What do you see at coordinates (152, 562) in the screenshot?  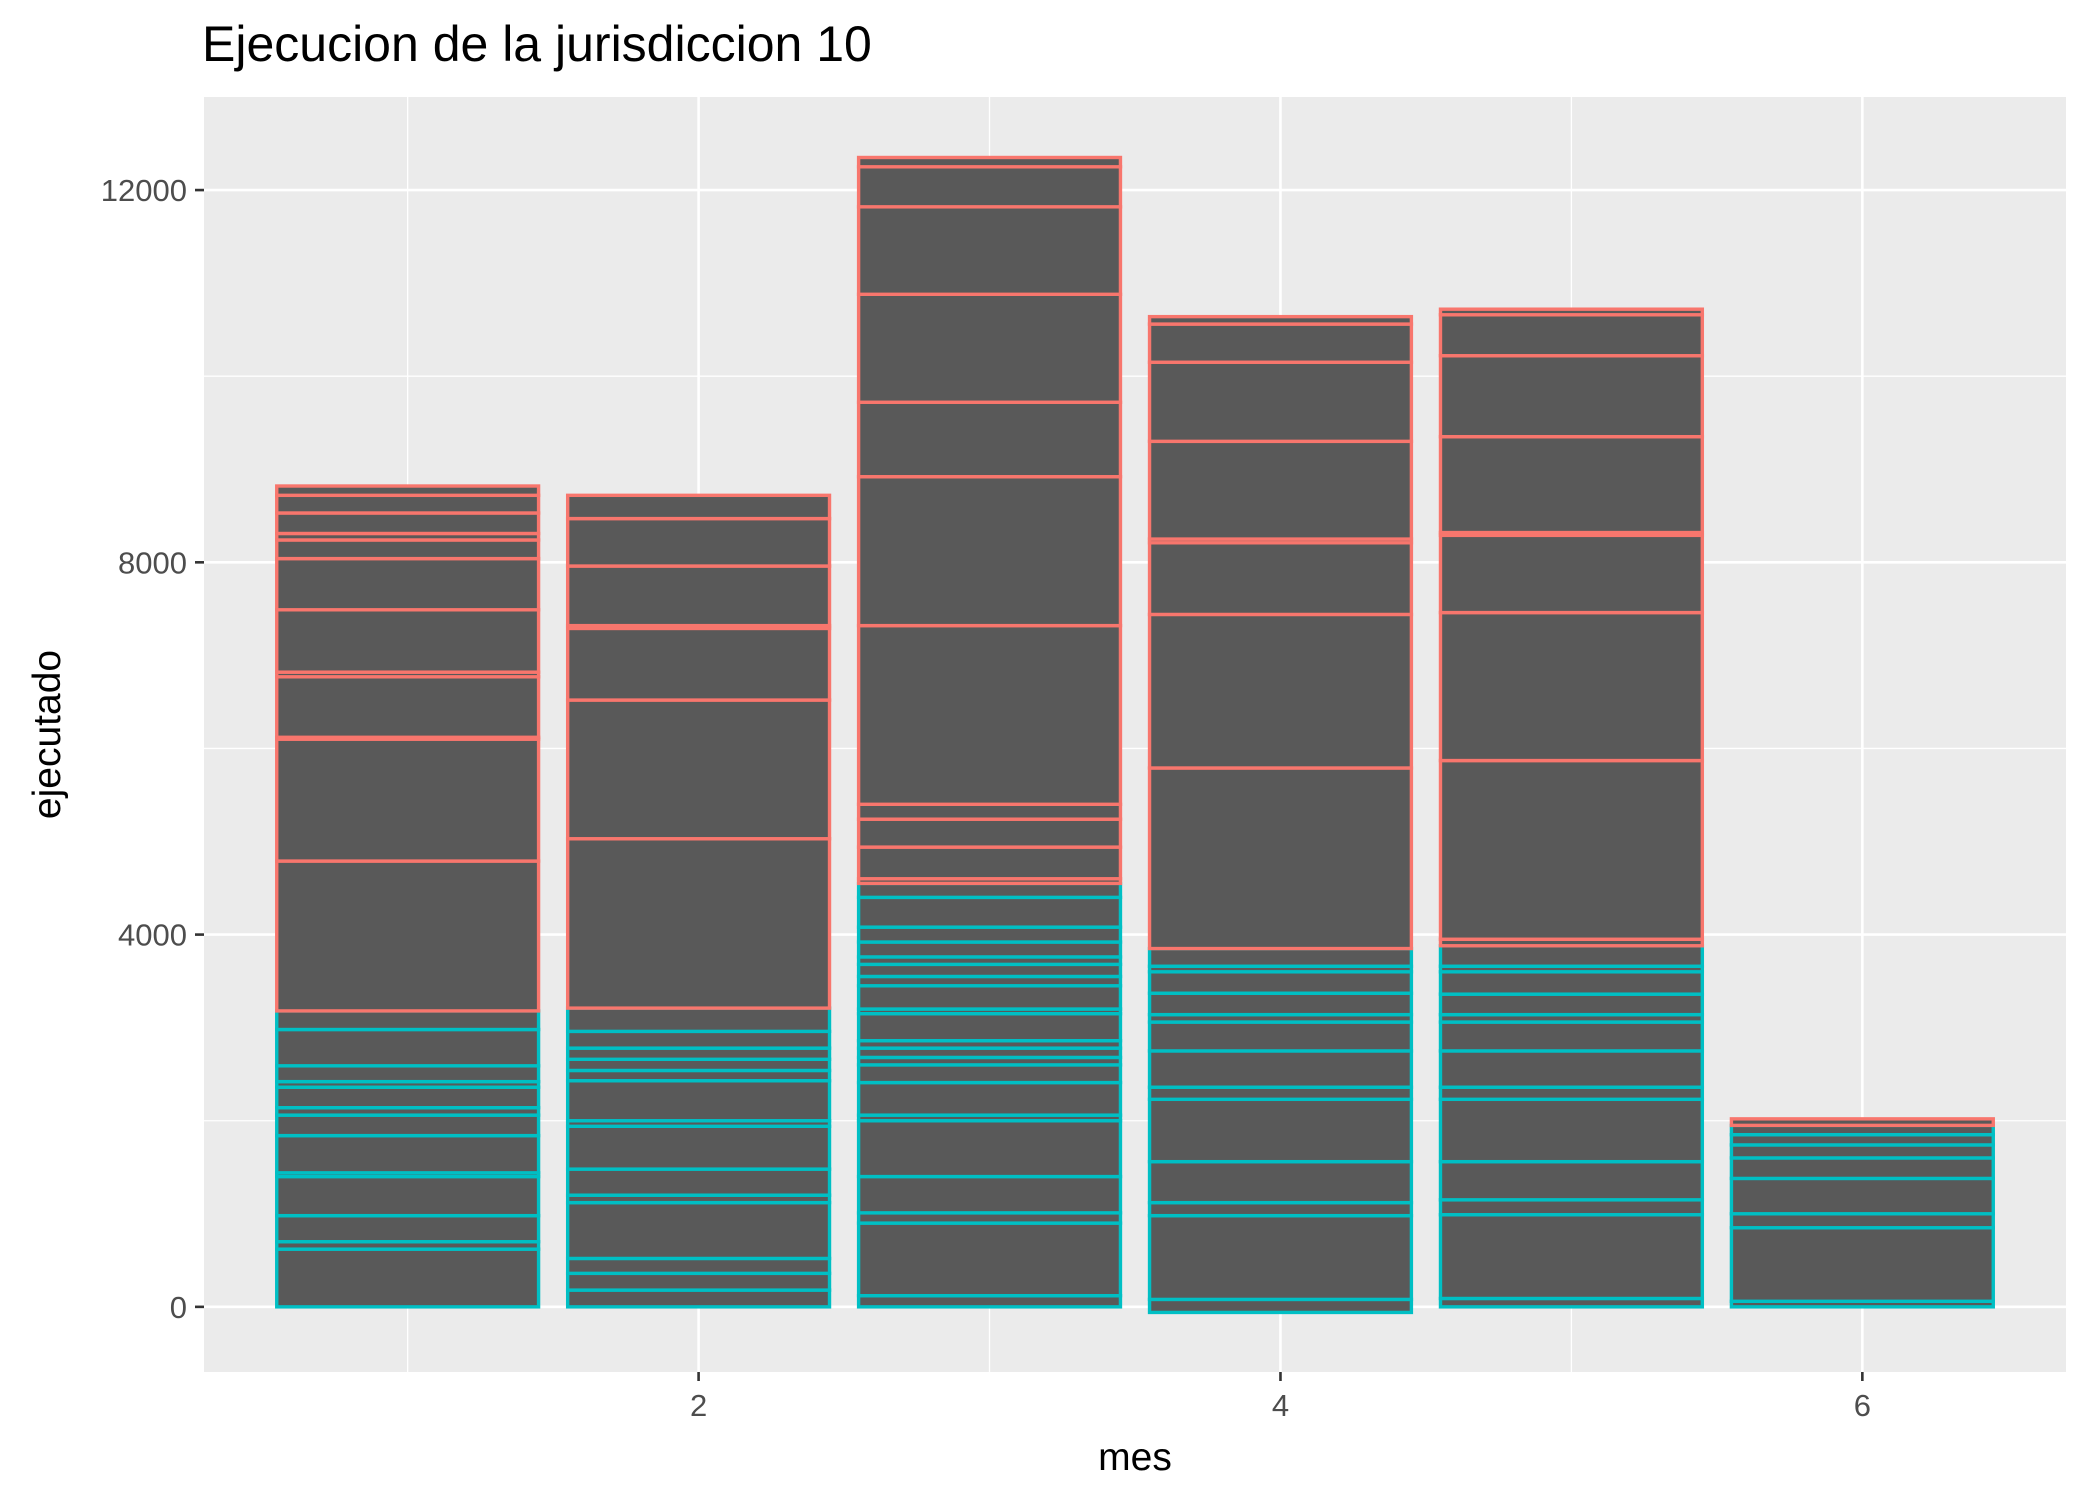 I see `y-tick-label: 8000` at bounding box center [152, 562].